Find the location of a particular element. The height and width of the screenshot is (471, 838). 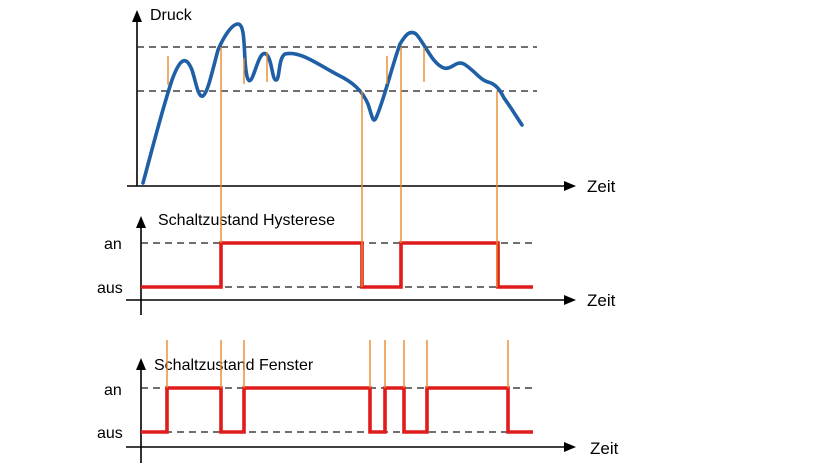

window-off-label: aus is located at coordinates (110, 433).